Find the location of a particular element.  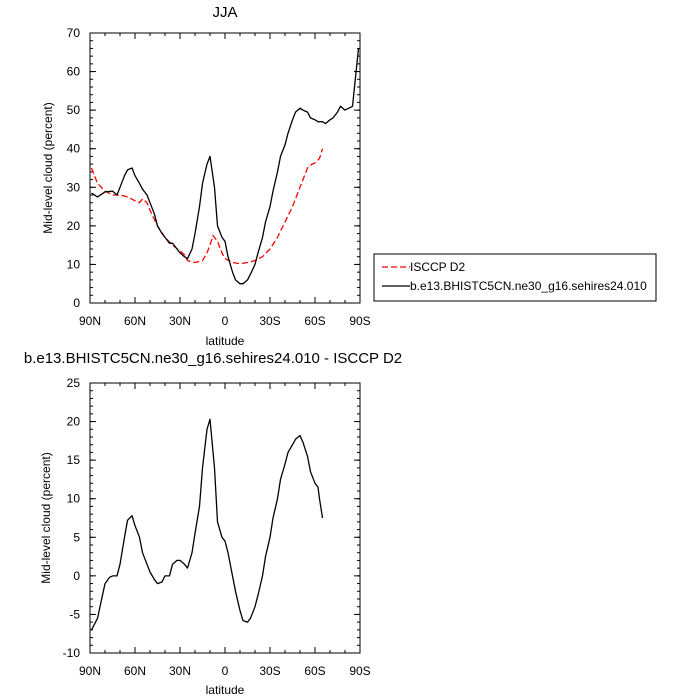

y-tick-label: 60 is located at coordinates (74, 72).